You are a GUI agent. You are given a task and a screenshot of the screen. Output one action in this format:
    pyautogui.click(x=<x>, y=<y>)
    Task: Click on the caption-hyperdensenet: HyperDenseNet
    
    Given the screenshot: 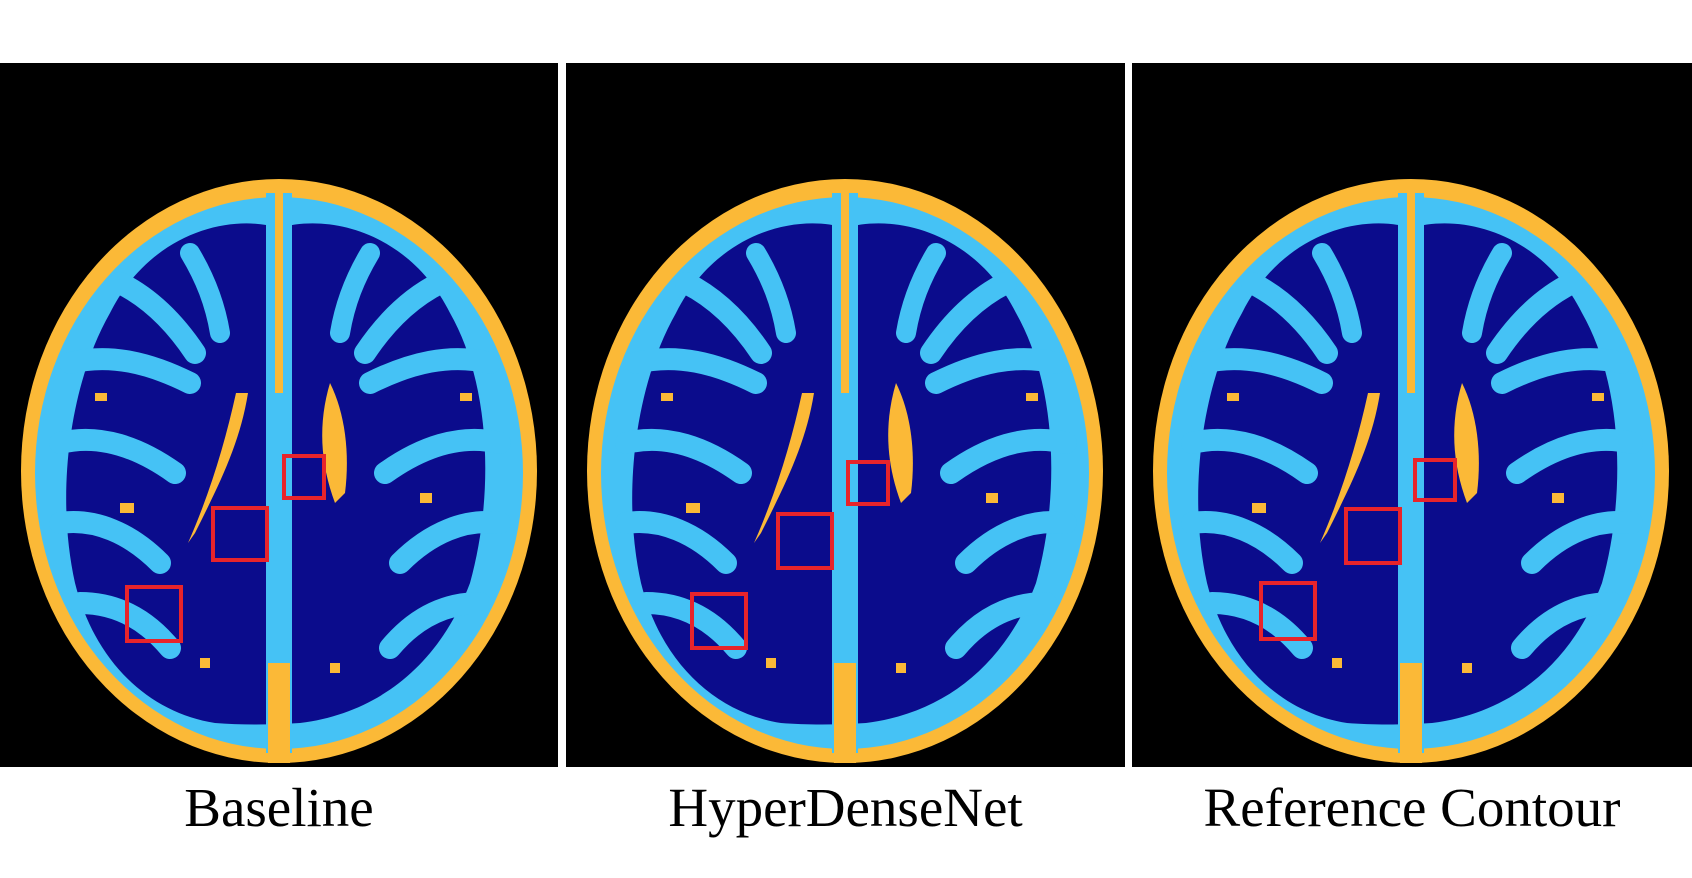 What is the action you would take?
    pyautogui.click(x=845, y=807)
    